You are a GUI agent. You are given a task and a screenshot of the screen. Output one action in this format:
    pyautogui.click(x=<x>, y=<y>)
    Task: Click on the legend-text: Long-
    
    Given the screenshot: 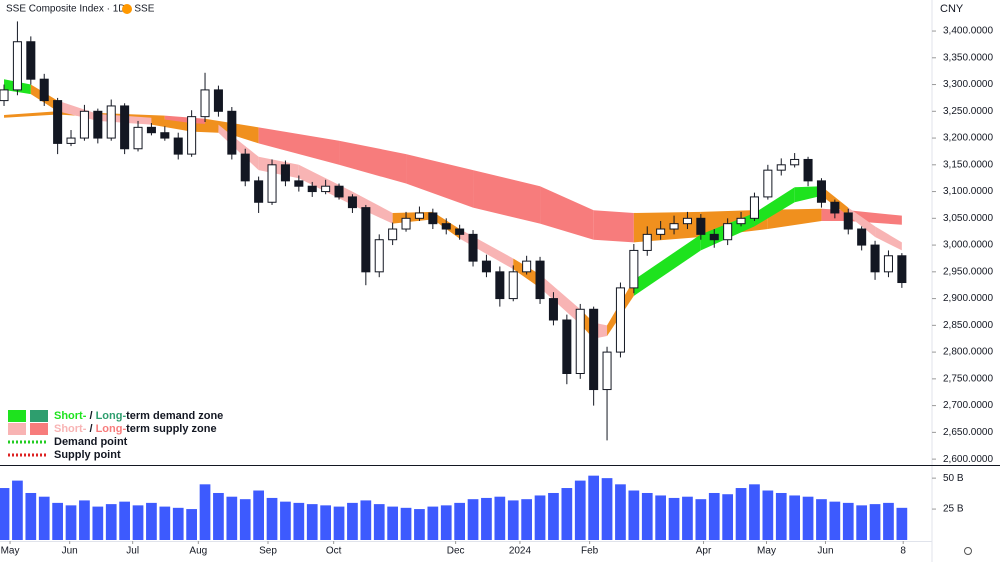 What is the action you would take?
    pyautogui.click(x=111, y=416)
    